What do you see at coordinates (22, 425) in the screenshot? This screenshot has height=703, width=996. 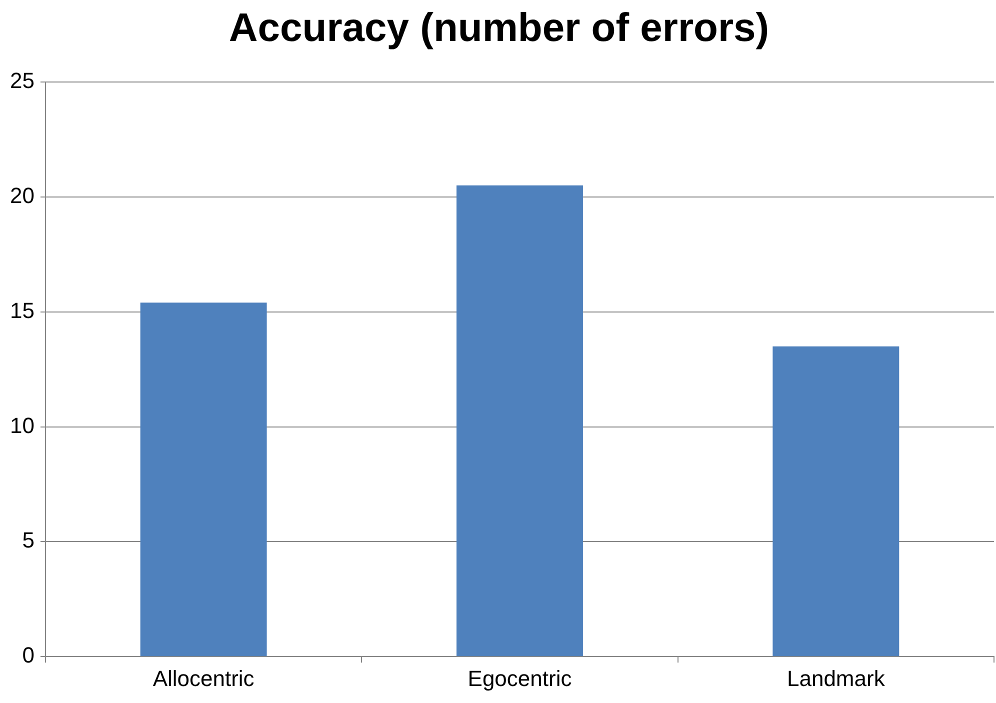 I see `y-tick-label: 10` at bounding box center [22, 425].